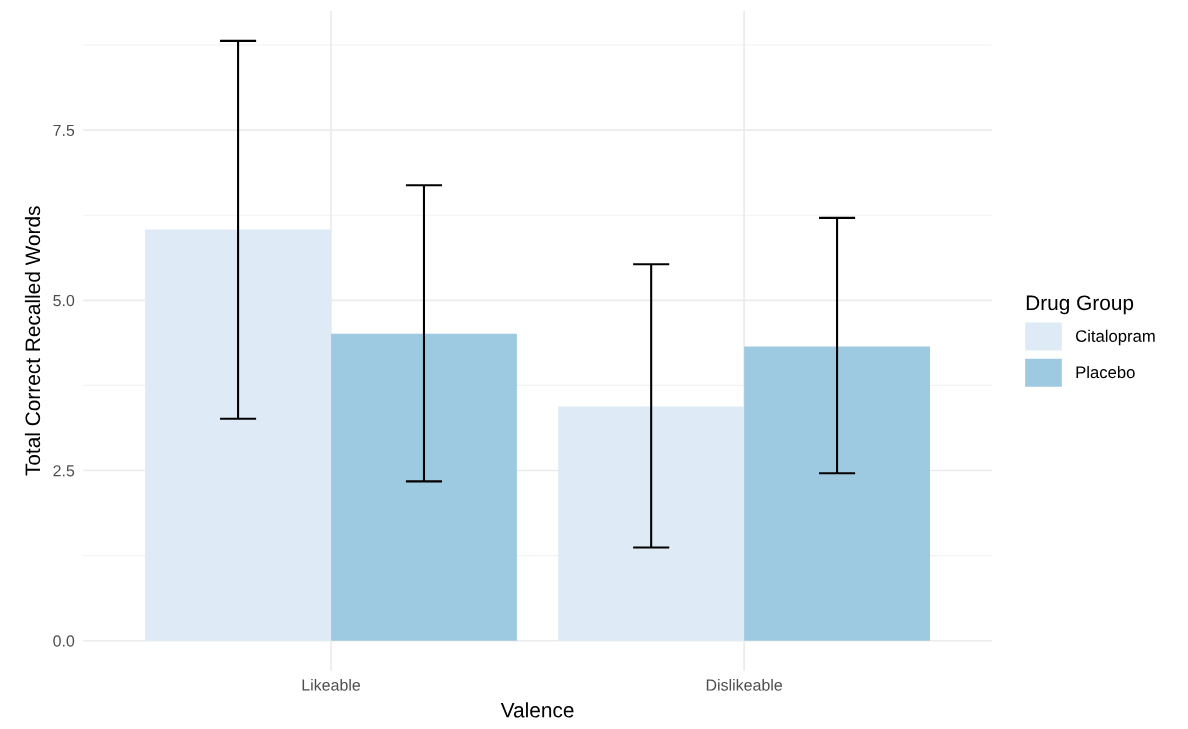  I want to click on x-axis-title: Valence, so click(537, 710).